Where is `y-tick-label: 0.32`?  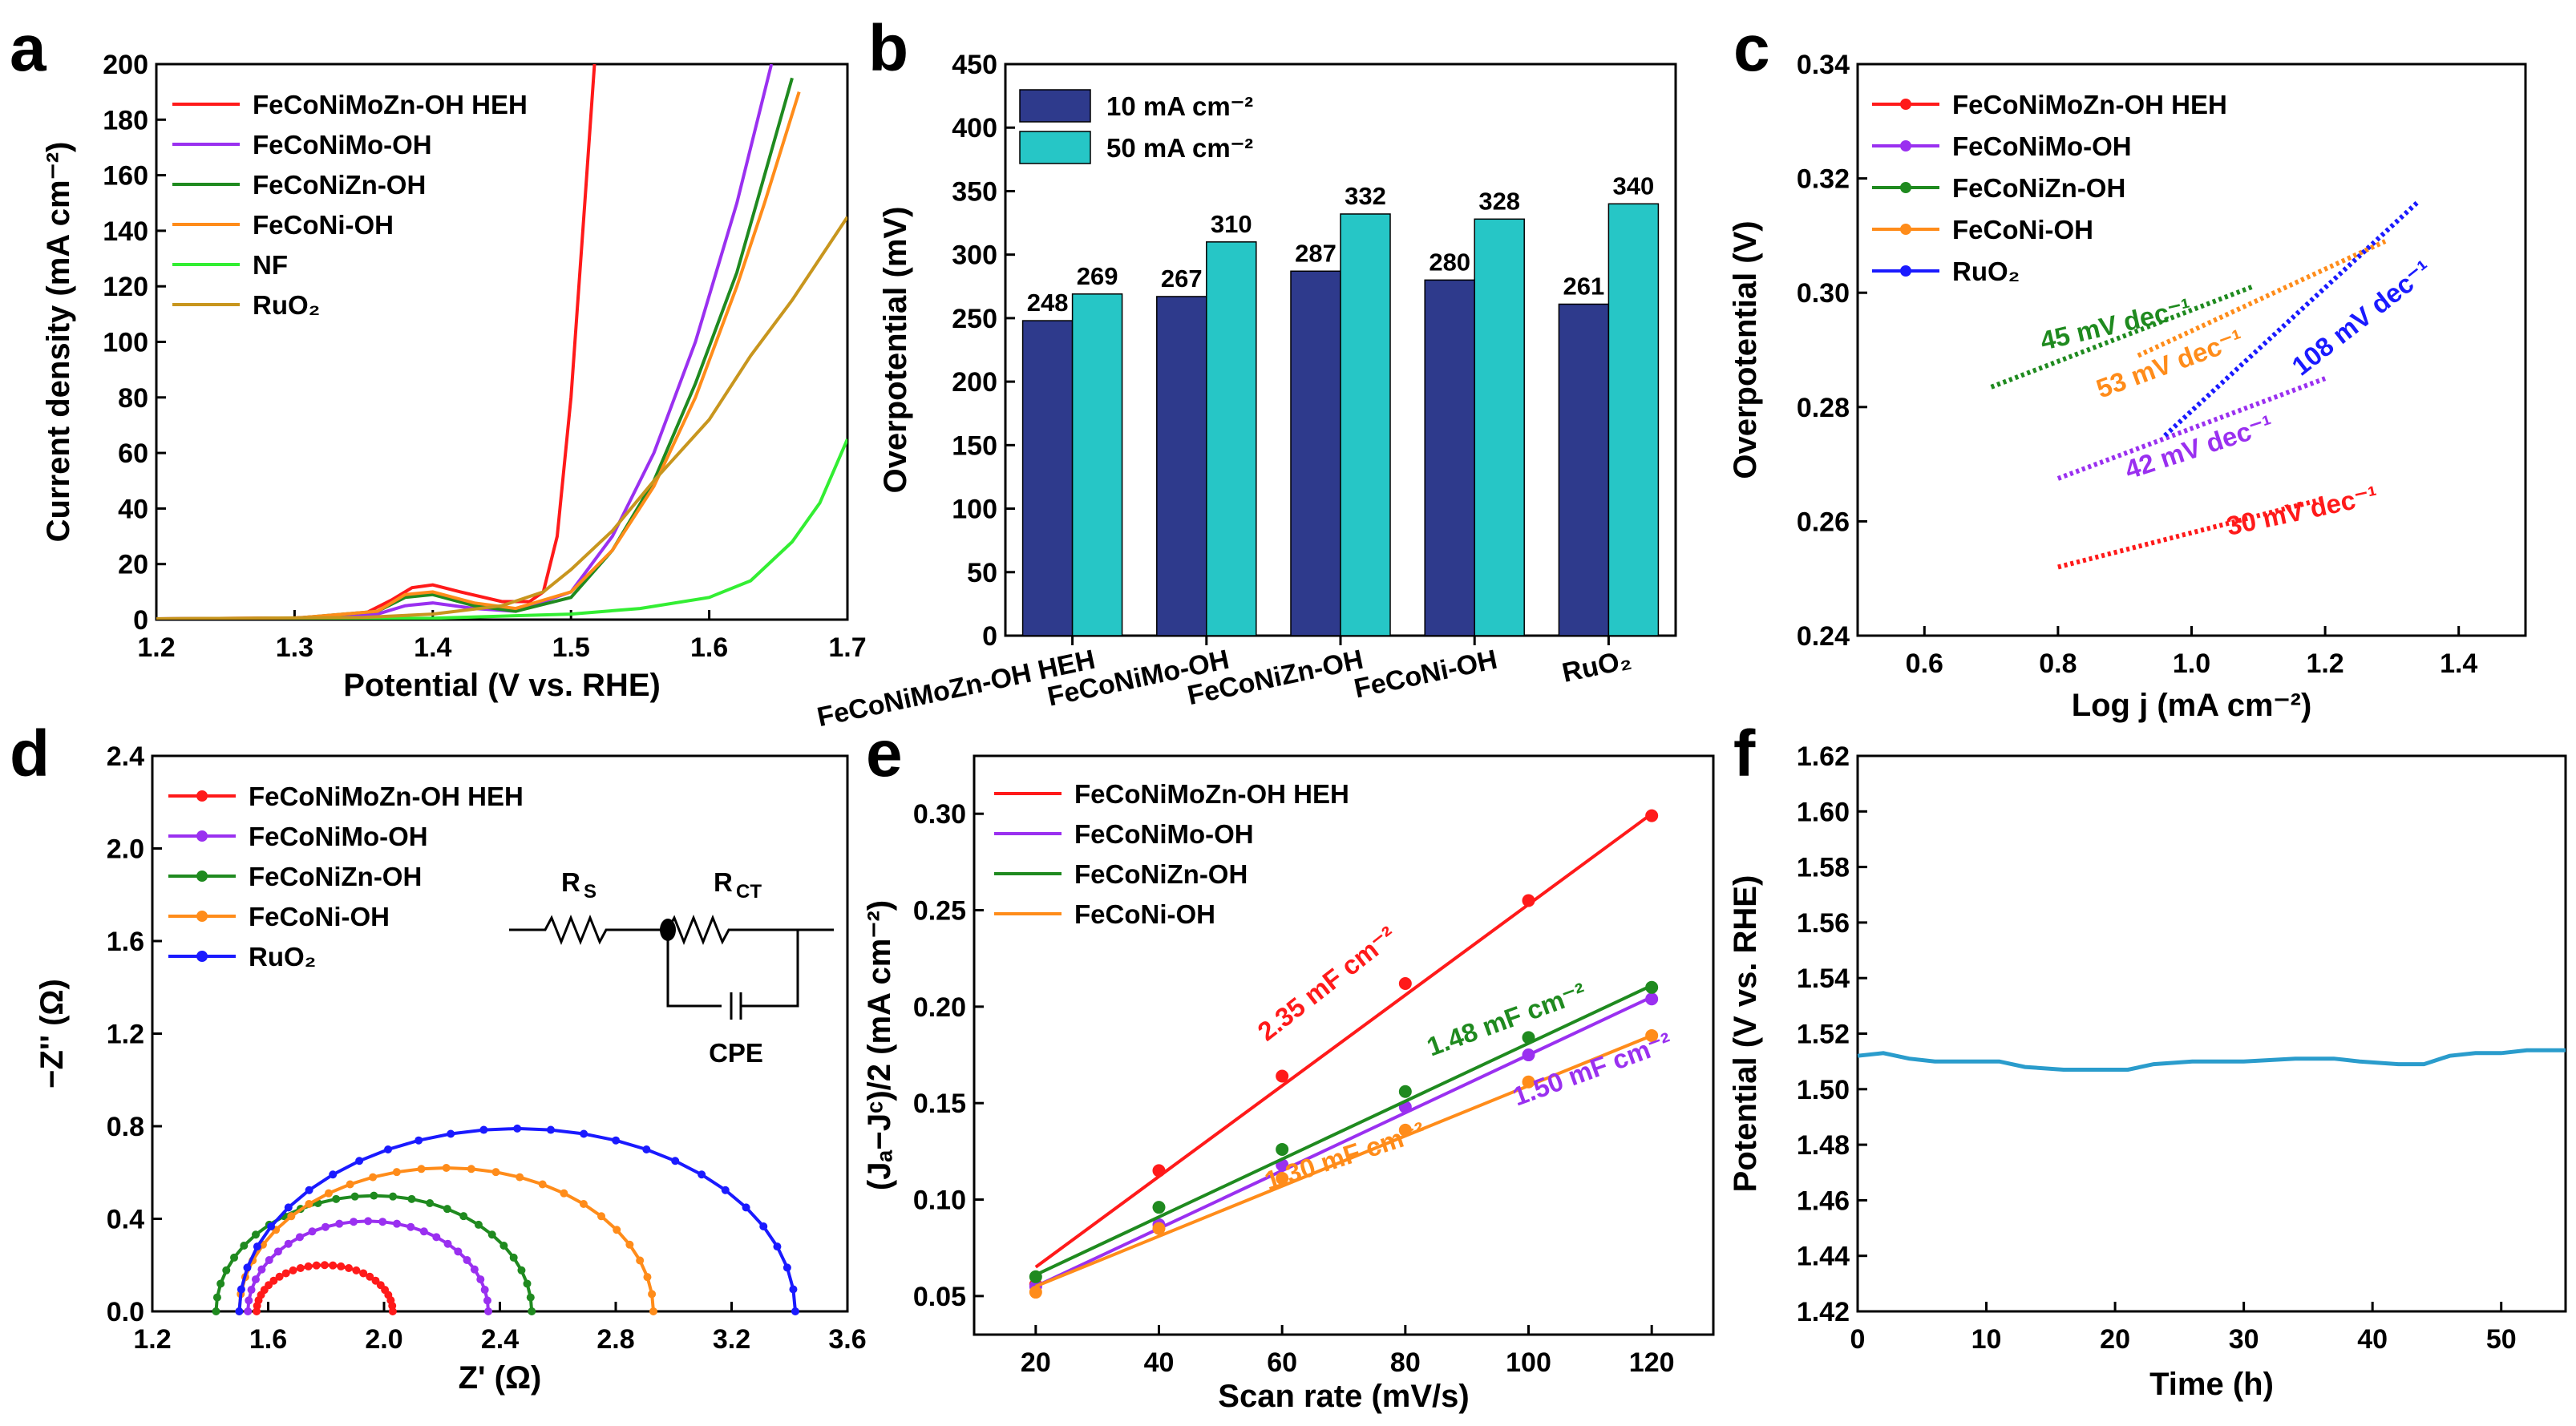 y-tick-label: 0.32 is located at coordinates (1823, 179).